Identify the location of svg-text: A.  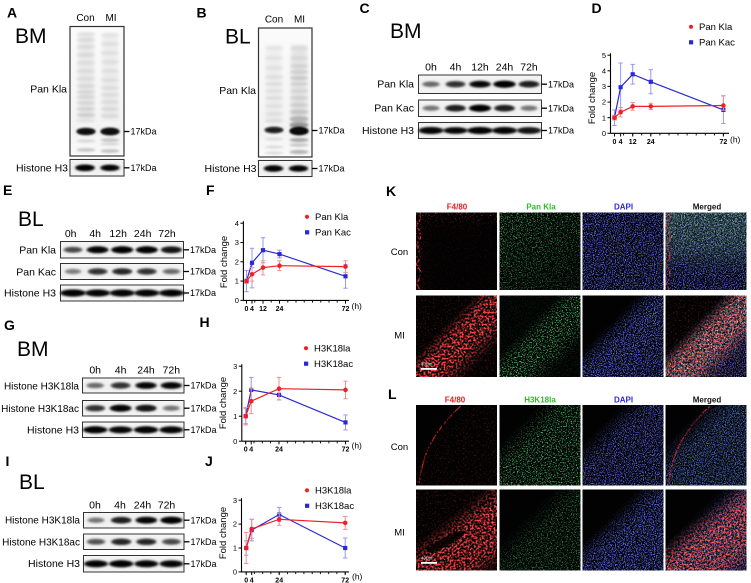
(12, 13).